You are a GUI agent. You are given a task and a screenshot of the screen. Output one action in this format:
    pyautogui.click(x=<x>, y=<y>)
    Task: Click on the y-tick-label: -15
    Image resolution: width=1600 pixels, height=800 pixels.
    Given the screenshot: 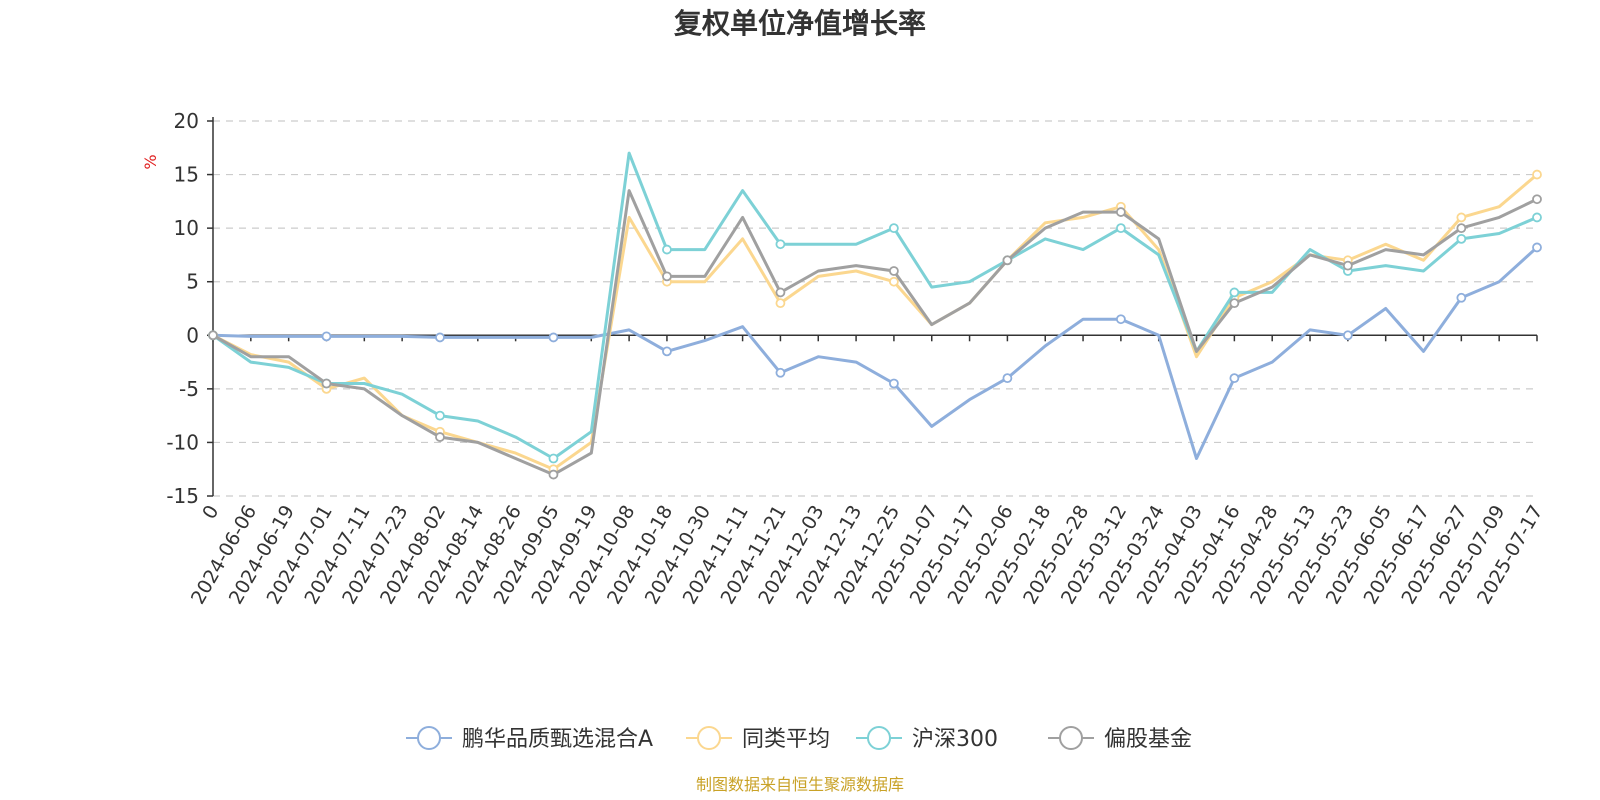 What is the action you would take?
    pyautogui.click(x=182, y=496)
    